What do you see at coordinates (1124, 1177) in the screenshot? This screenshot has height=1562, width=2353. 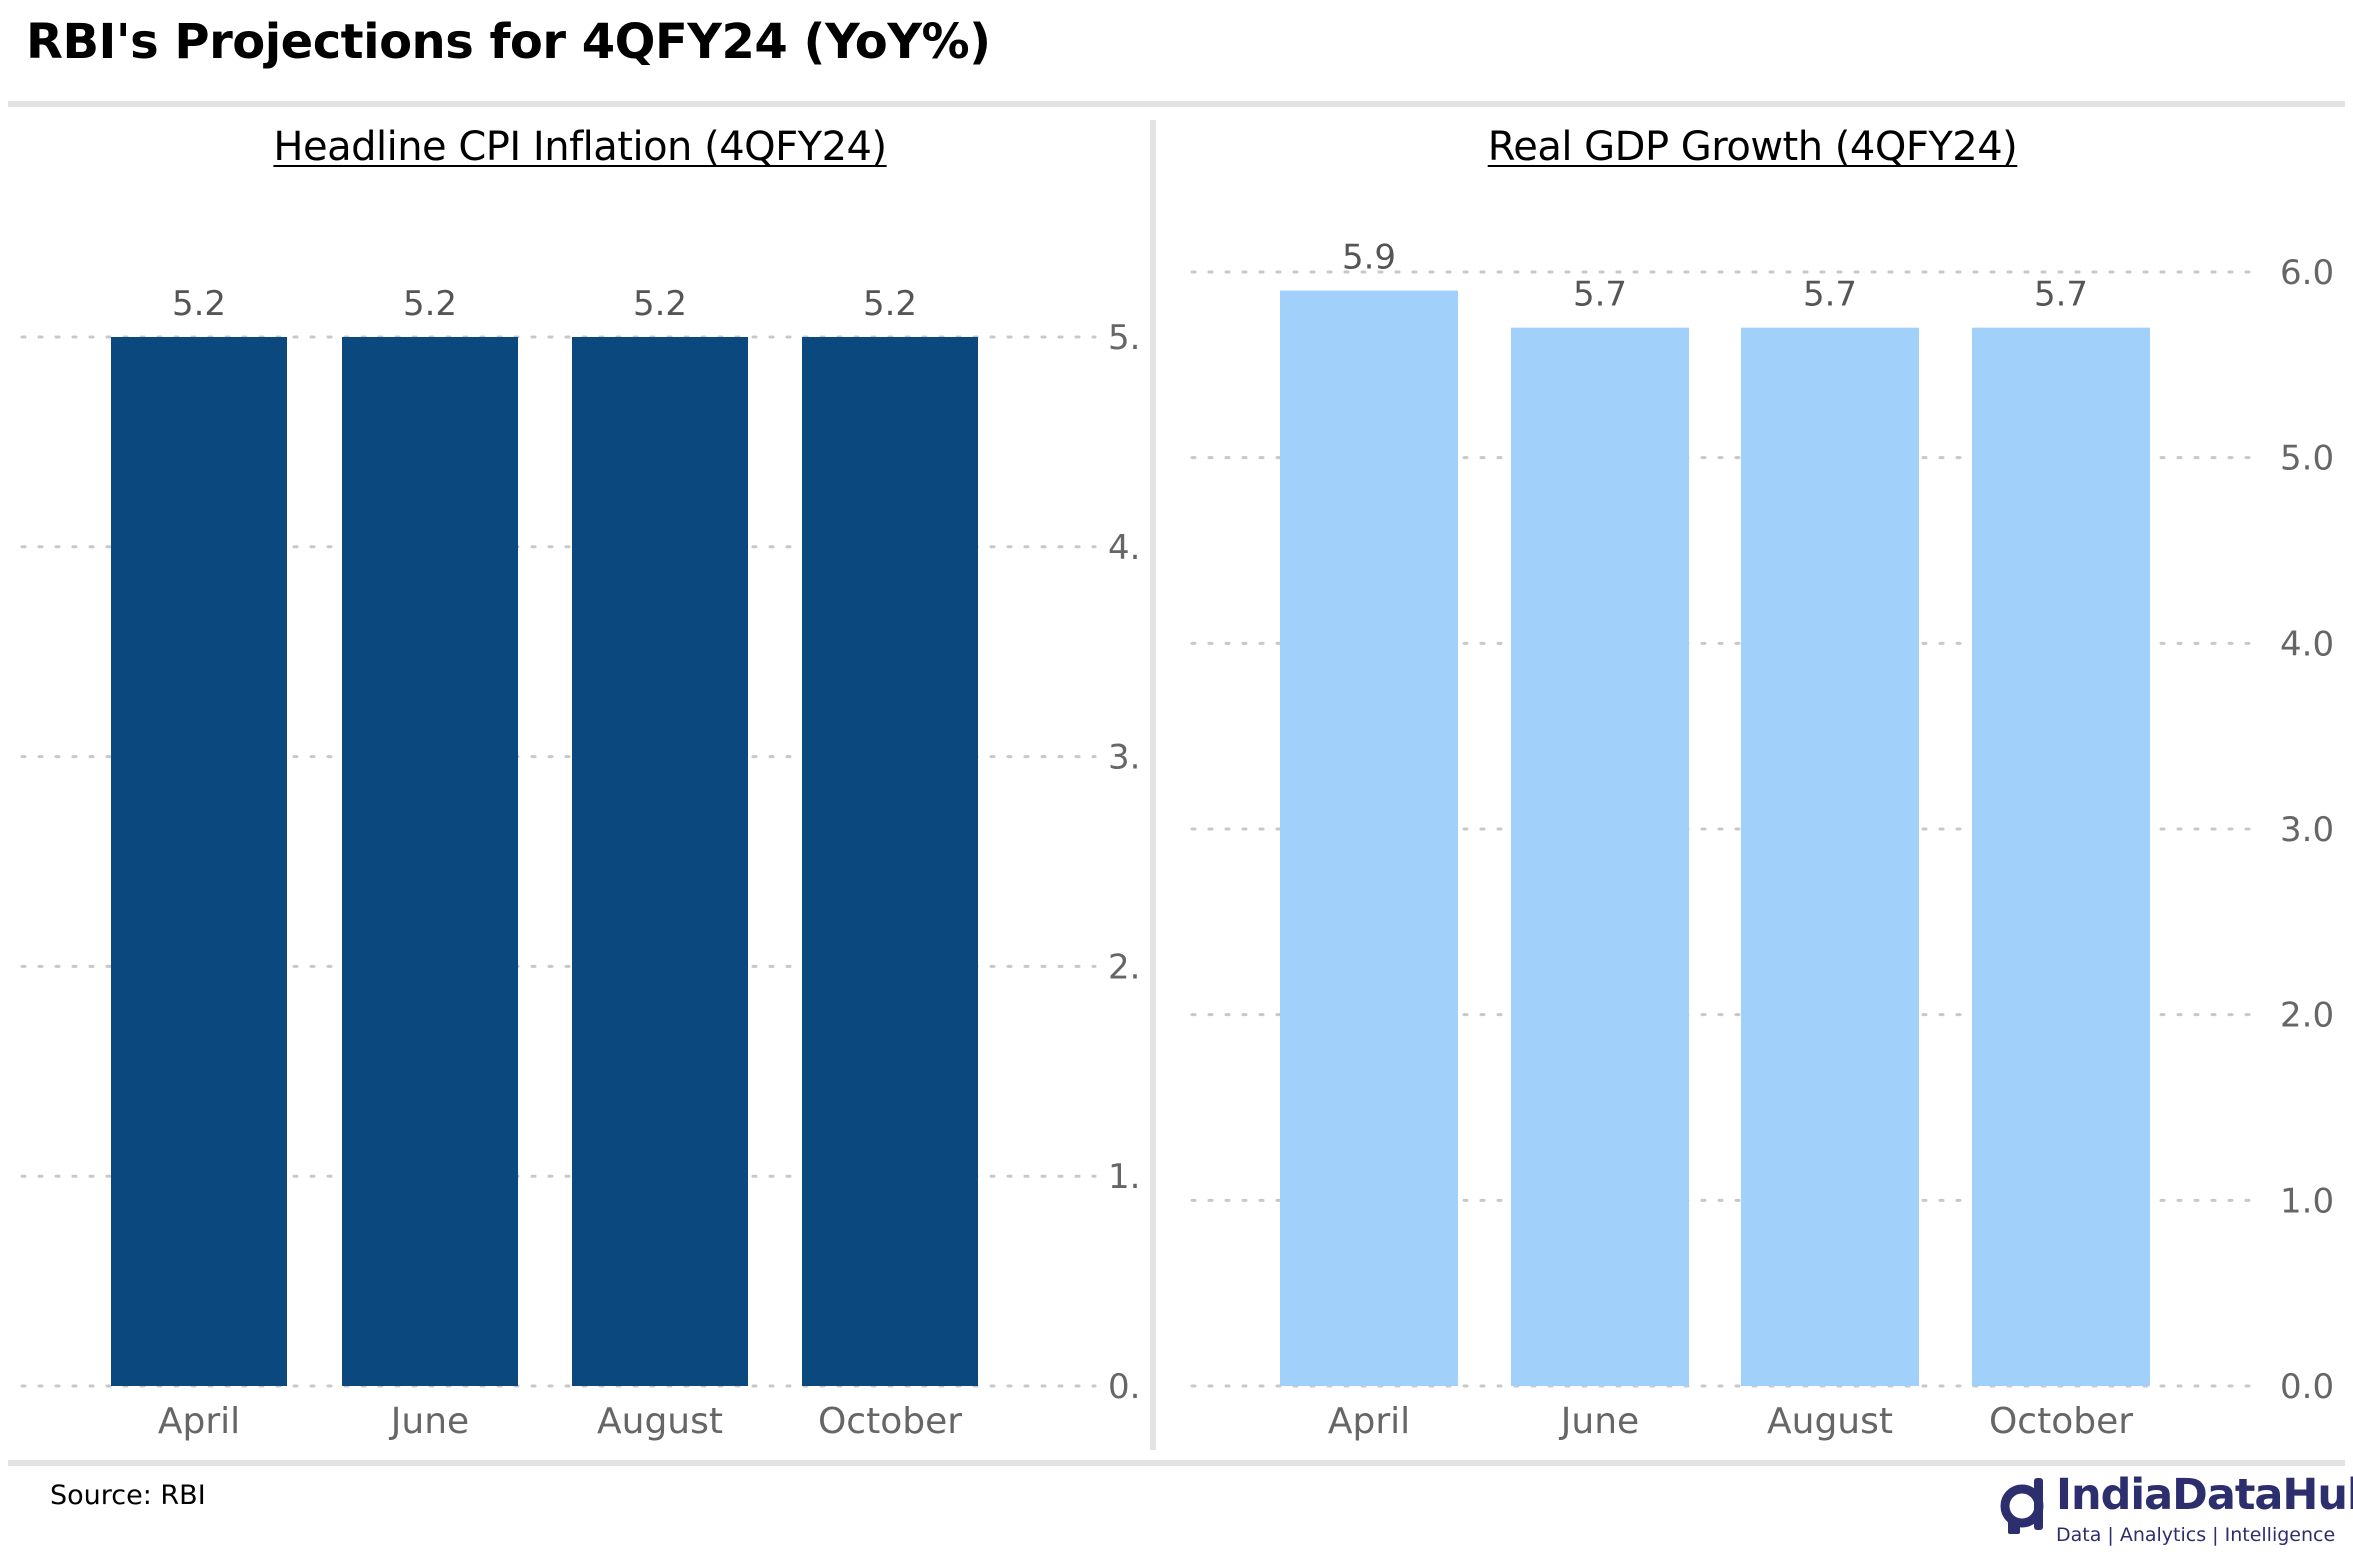 I see `y-tick-label: 1.` at bounding box center [1124, 1177].